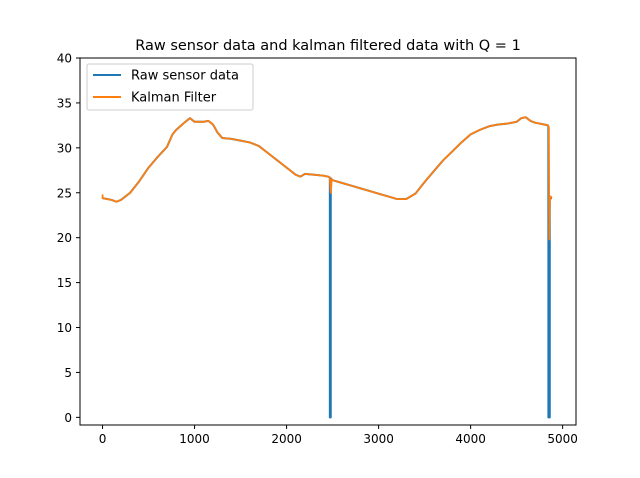 This screenshot has height=478, width=640. I want to click on x-tick-label: 5000, so click(562, 439).